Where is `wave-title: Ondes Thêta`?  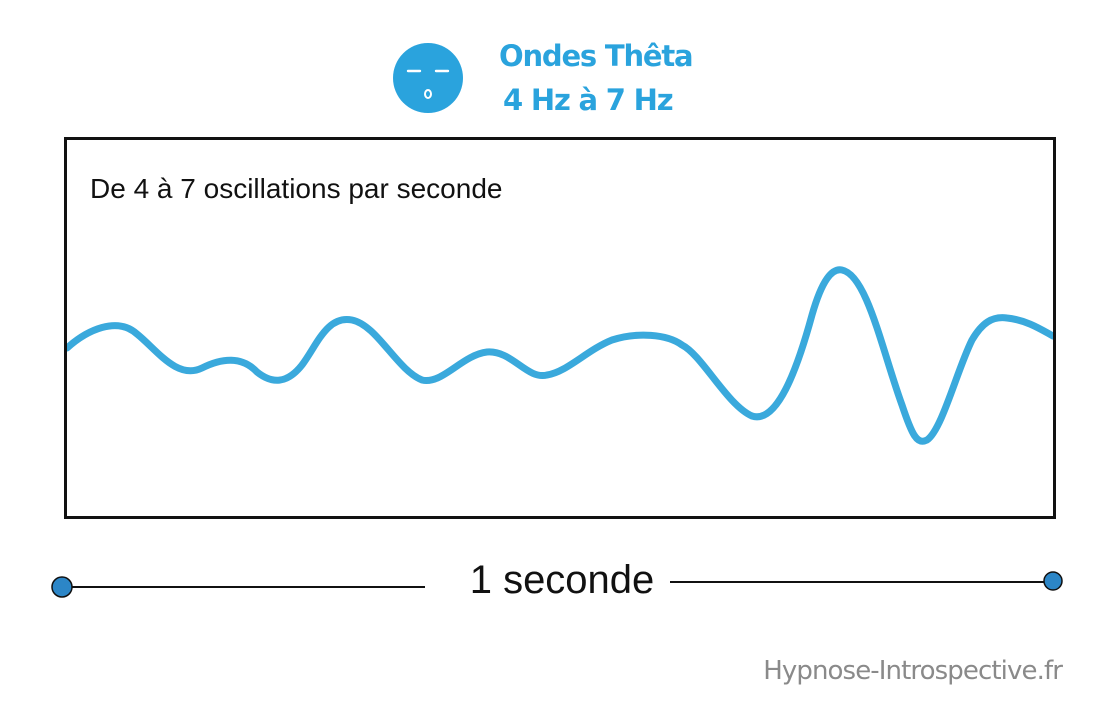
wave-title: Ondes Thêta is located at coordinates (596, 56).